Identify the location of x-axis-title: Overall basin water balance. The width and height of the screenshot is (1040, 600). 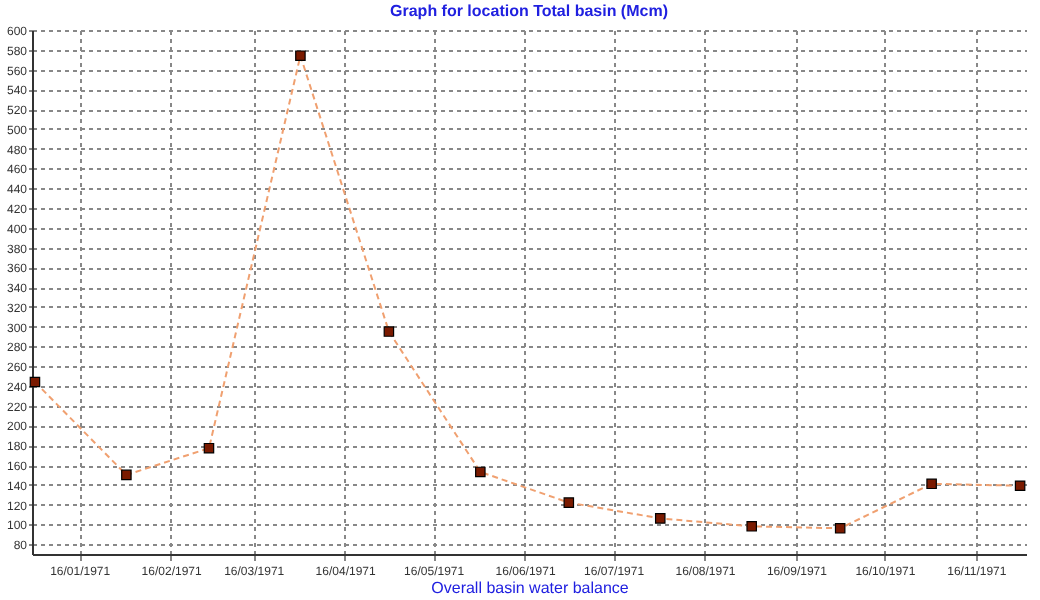
(530, 588).